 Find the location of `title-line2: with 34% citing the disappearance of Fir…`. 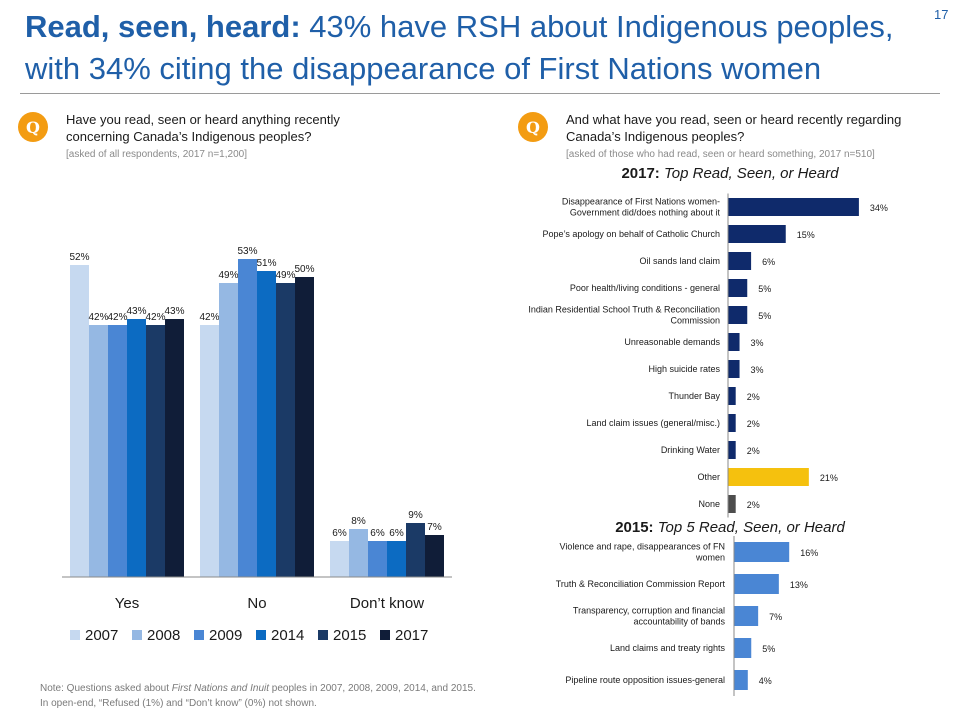

title-line2: with 34% citing the disappearance of Fir… is located at coordinates (423, 68).